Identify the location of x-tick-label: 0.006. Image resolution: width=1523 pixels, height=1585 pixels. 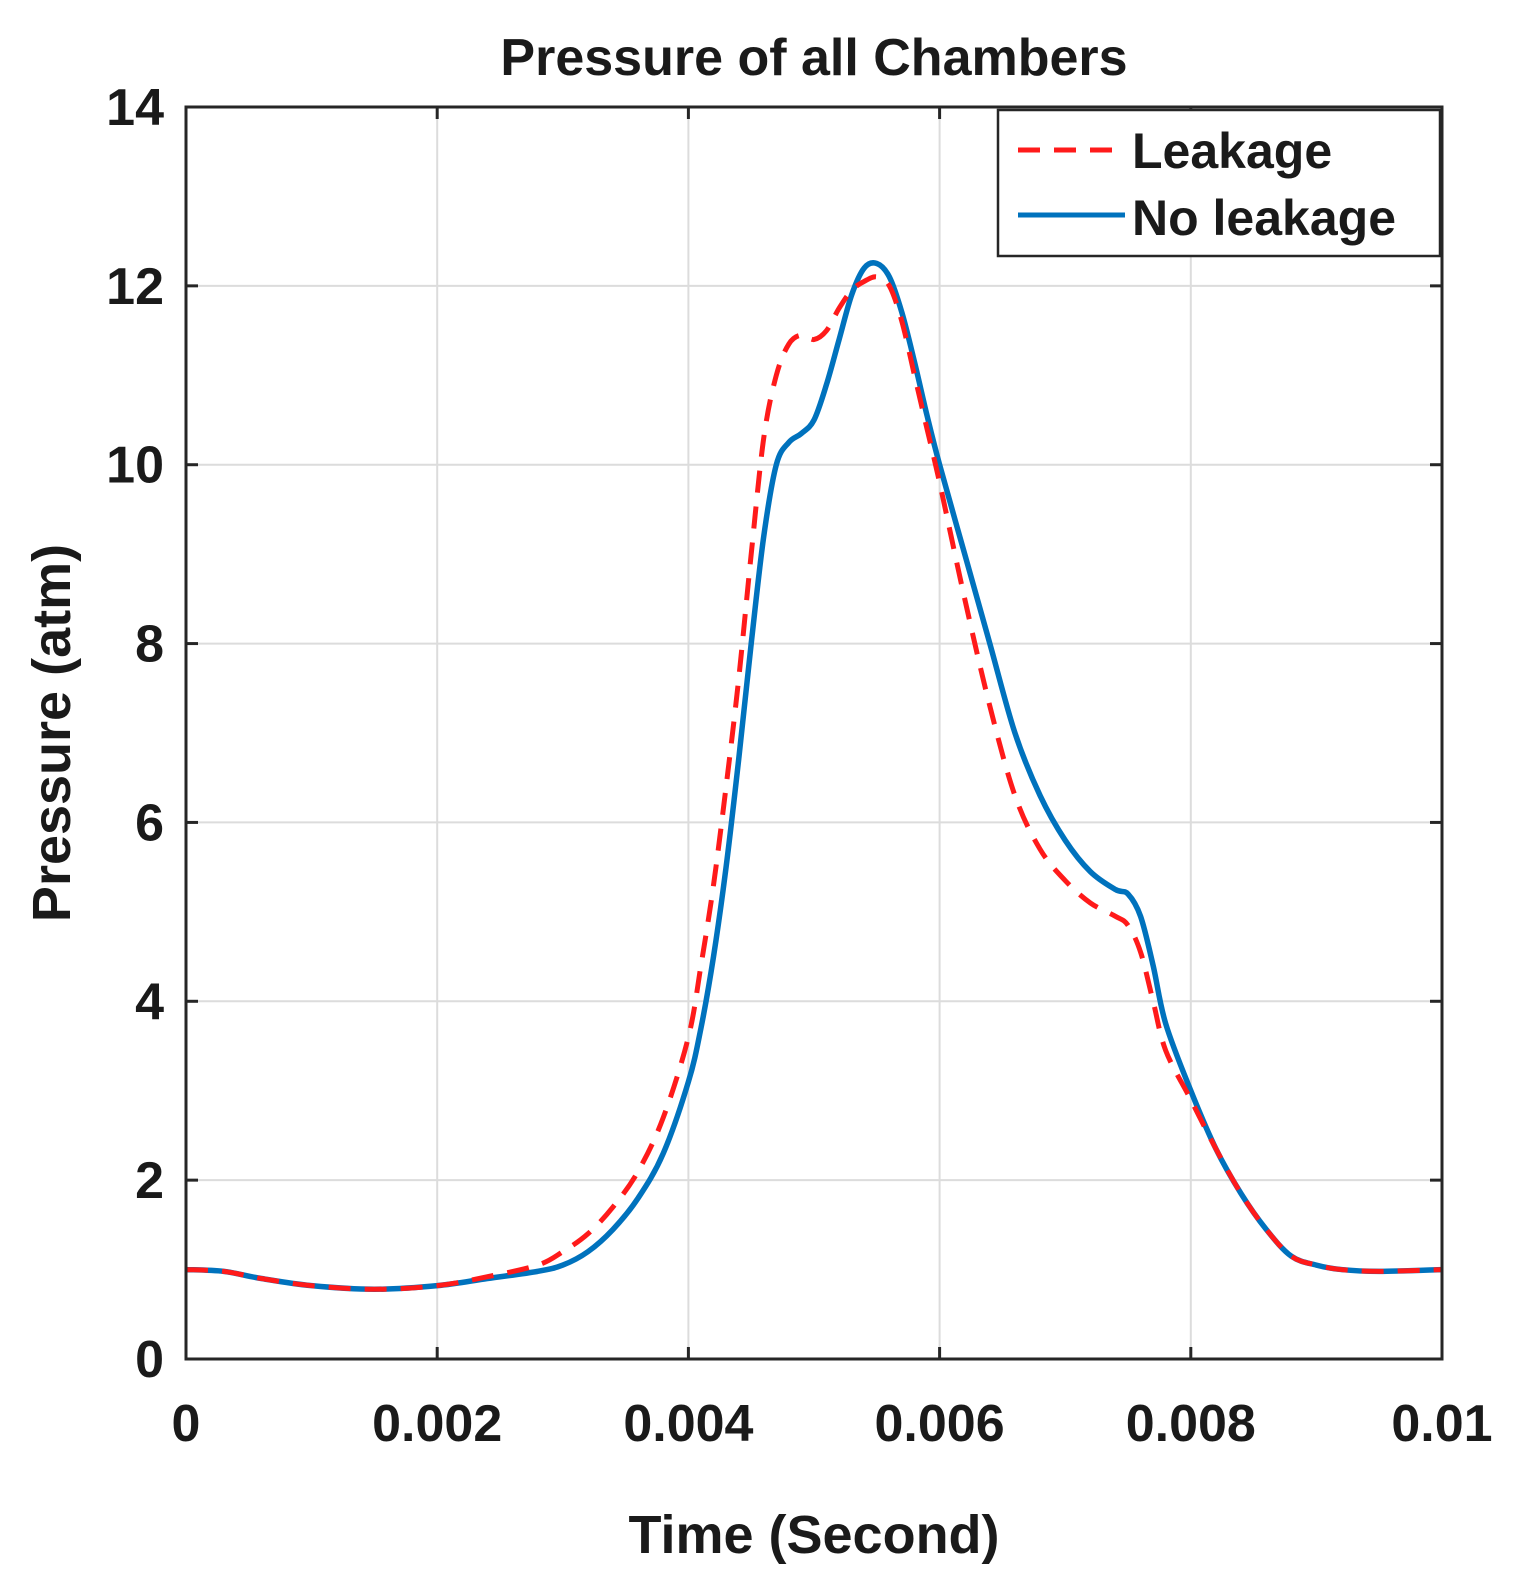
(940, 1424).